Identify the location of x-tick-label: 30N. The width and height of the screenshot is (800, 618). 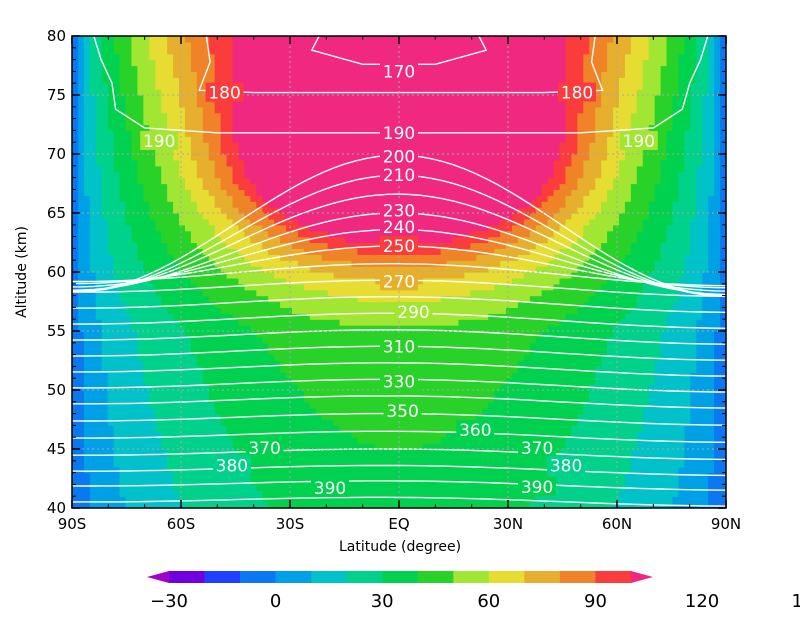
(508, 524).